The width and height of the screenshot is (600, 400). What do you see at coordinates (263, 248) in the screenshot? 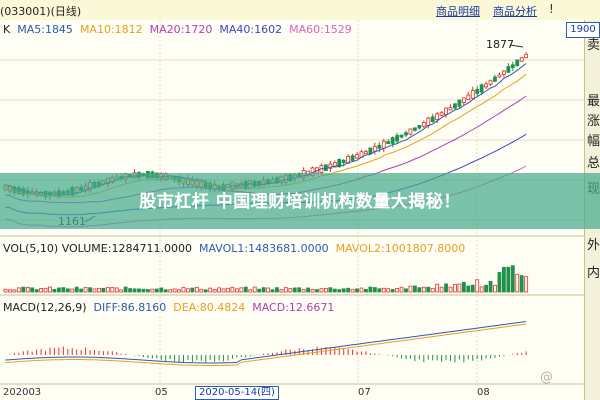
I see `legend-mavol1: MAVOL1:1483681.0000` at bounding box center [263, 248].